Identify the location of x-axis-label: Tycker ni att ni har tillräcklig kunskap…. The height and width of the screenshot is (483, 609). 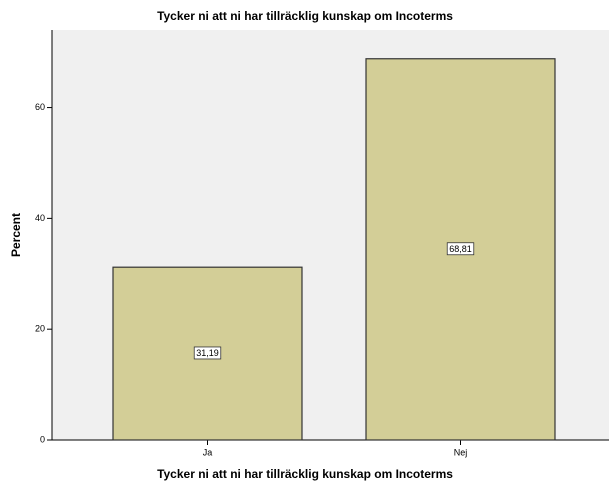
(305, 474).